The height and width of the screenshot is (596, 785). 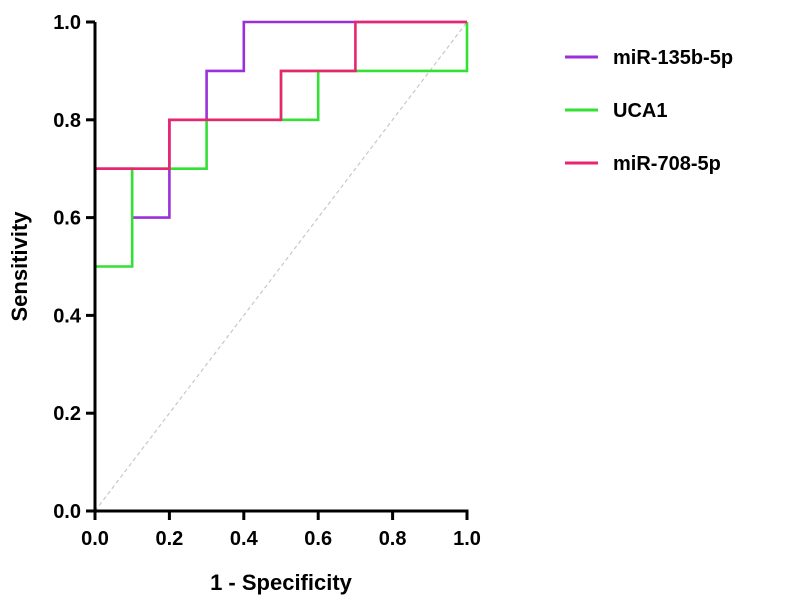 What do you see at coordinates (67, 316) in the screenshot?
I see `y-tick-label: 0.4` at bounding box center [67, 316].